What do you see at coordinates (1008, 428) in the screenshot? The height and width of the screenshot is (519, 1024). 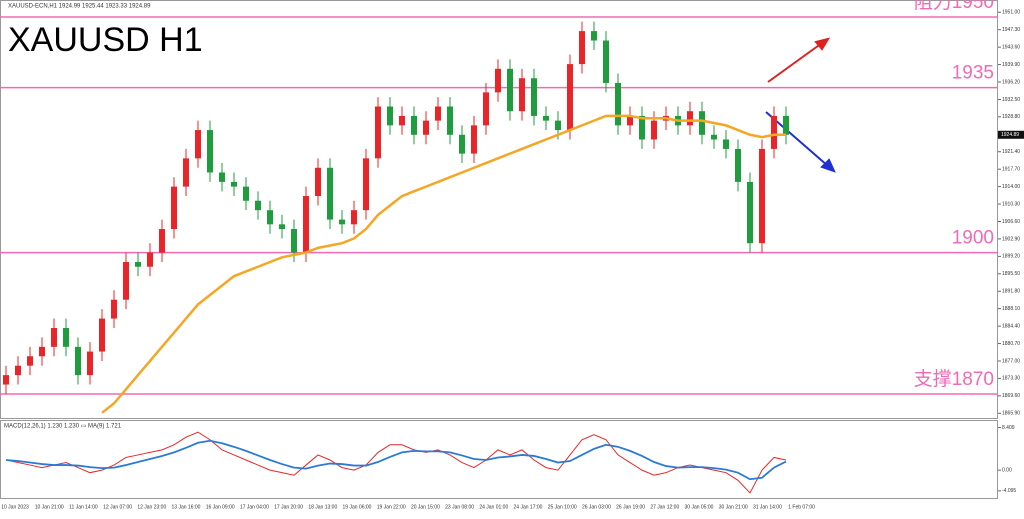 I see `y-tick-label: 8.409` at bounding box center [1008, 428].